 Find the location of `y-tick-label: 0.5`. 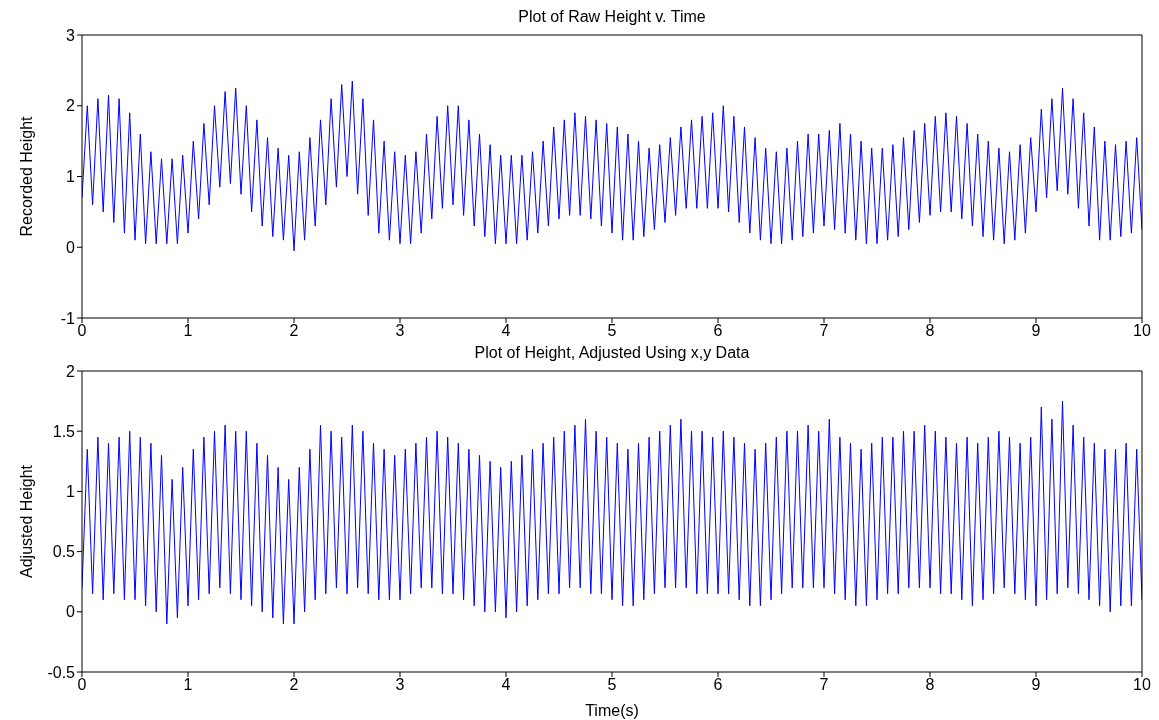

y-tick-label: 0.5 is located at coordinates (64, 552).